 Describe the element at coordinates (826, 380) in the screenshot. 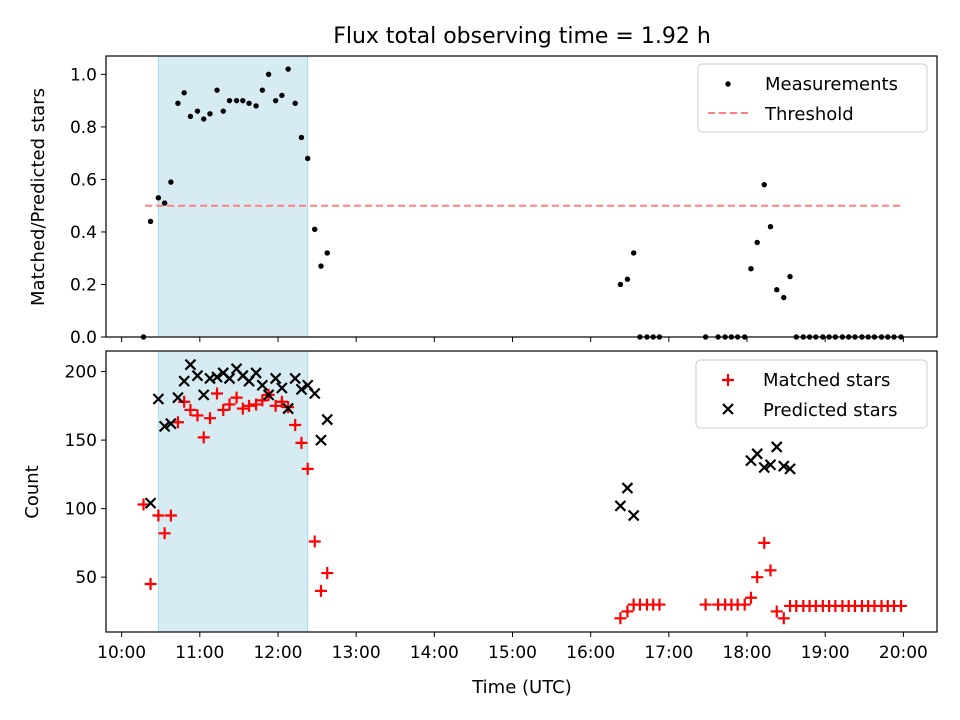

I see `legend-label-matched: Matched stars` at that location.